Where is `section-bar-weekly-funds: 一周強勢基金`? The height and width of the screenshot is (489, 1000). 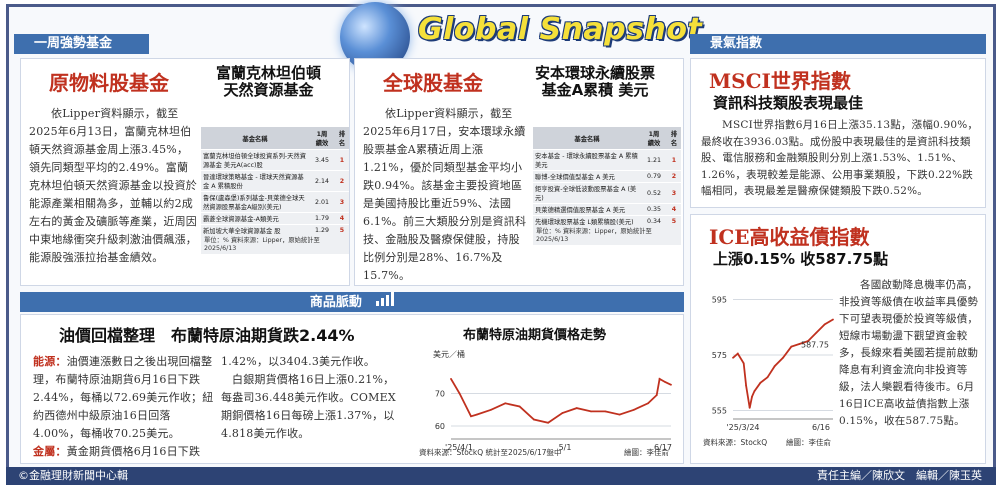
section-bar-weekly-funds: 一周強勢基金 is located at coordinates (81, 44).